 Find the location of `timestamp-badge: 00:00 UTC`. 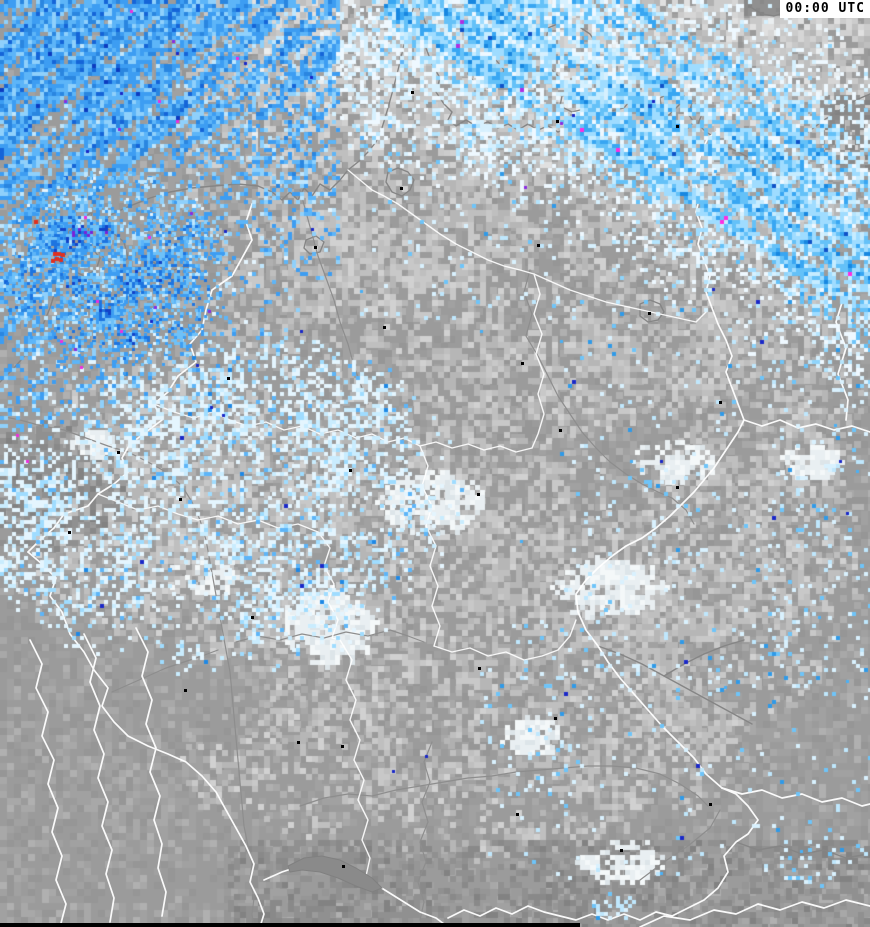

timestamp-badge: 00:00 UTC is located at coordinates (824, 9).